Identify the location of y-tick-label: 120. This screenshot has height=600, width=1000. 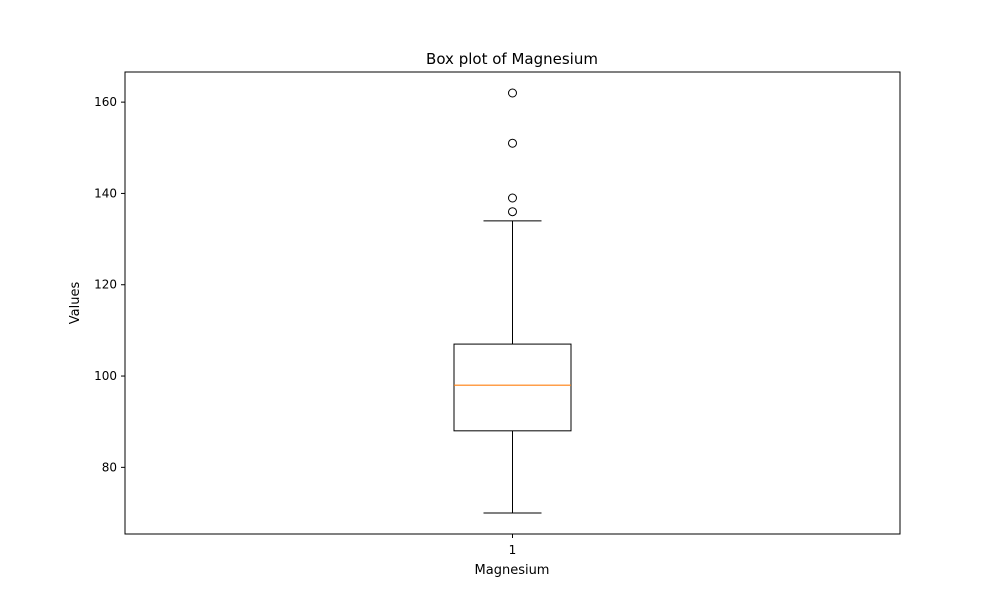
(105, 285).